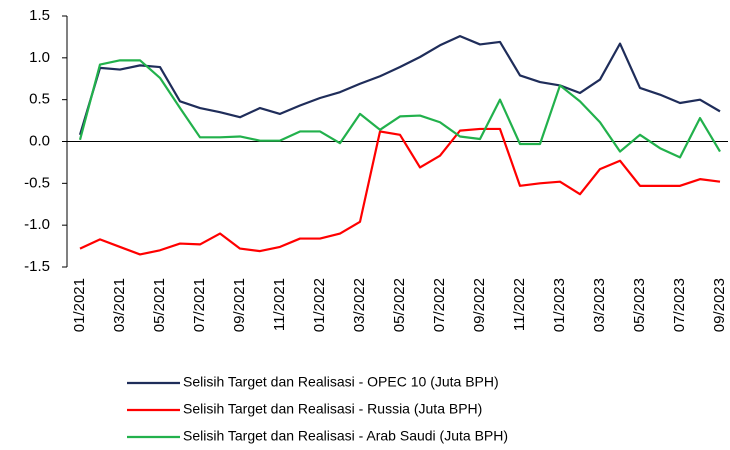 The height and width of the screenshot is (450, 730). I want to click on x-tick-label: 03/2023, so click(599, 305).